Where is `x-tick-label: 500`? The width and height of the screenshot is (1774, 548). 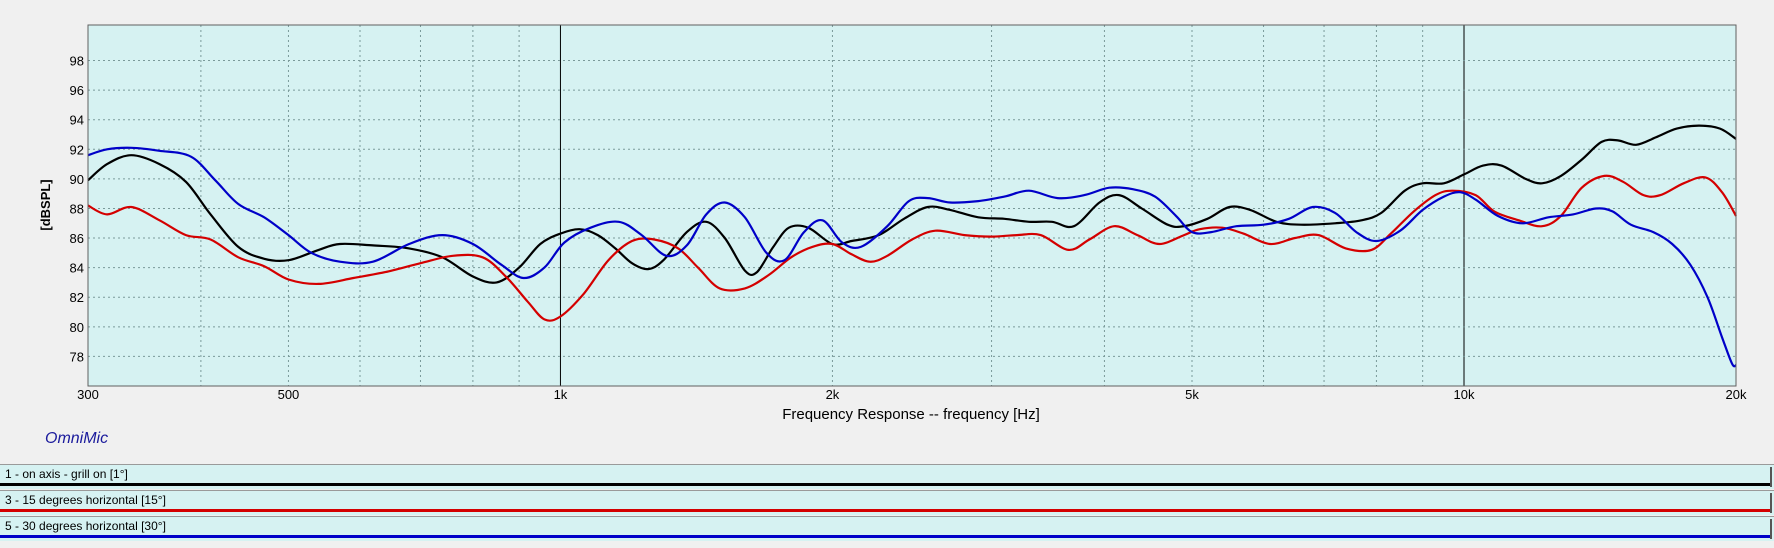 x-tick-label: 500 is located at coordinates (289, 394).